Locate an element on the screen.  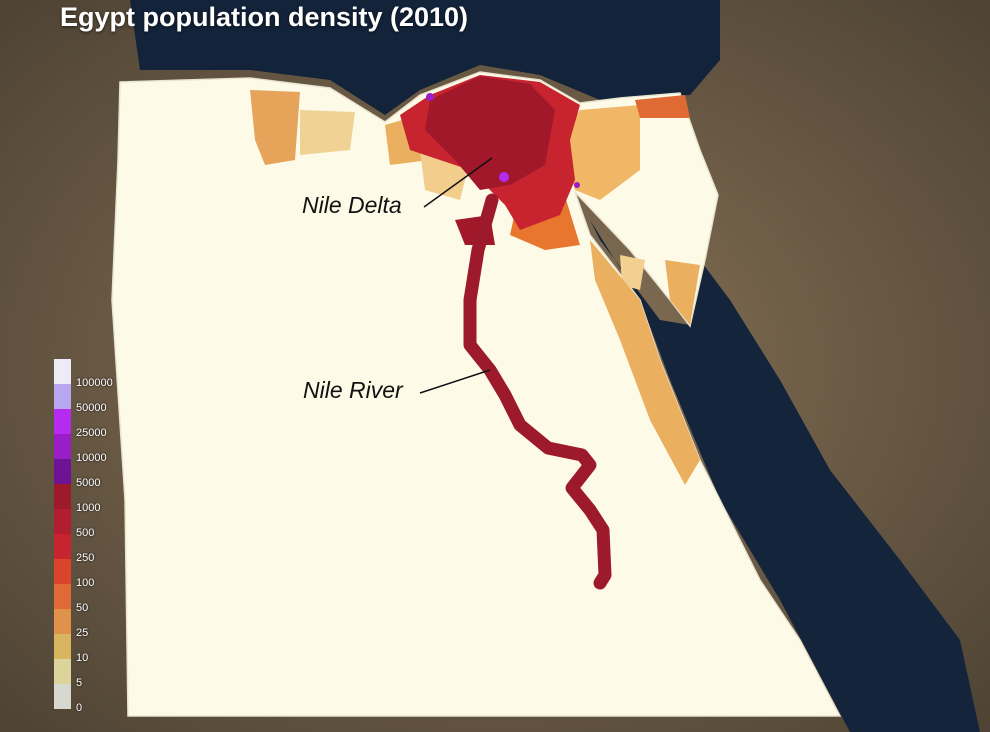
legend-label: 25000 is located at coordinates (91, 433).